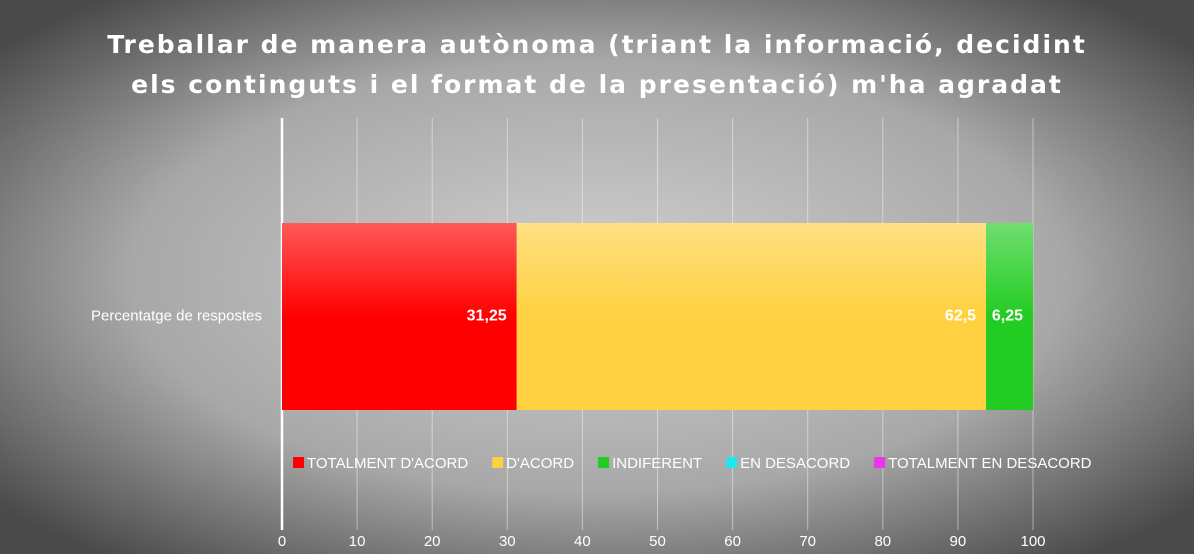 This screenshot has height=554, width=1194. I want to click on x-tick-label: 40, so click(582, 541).